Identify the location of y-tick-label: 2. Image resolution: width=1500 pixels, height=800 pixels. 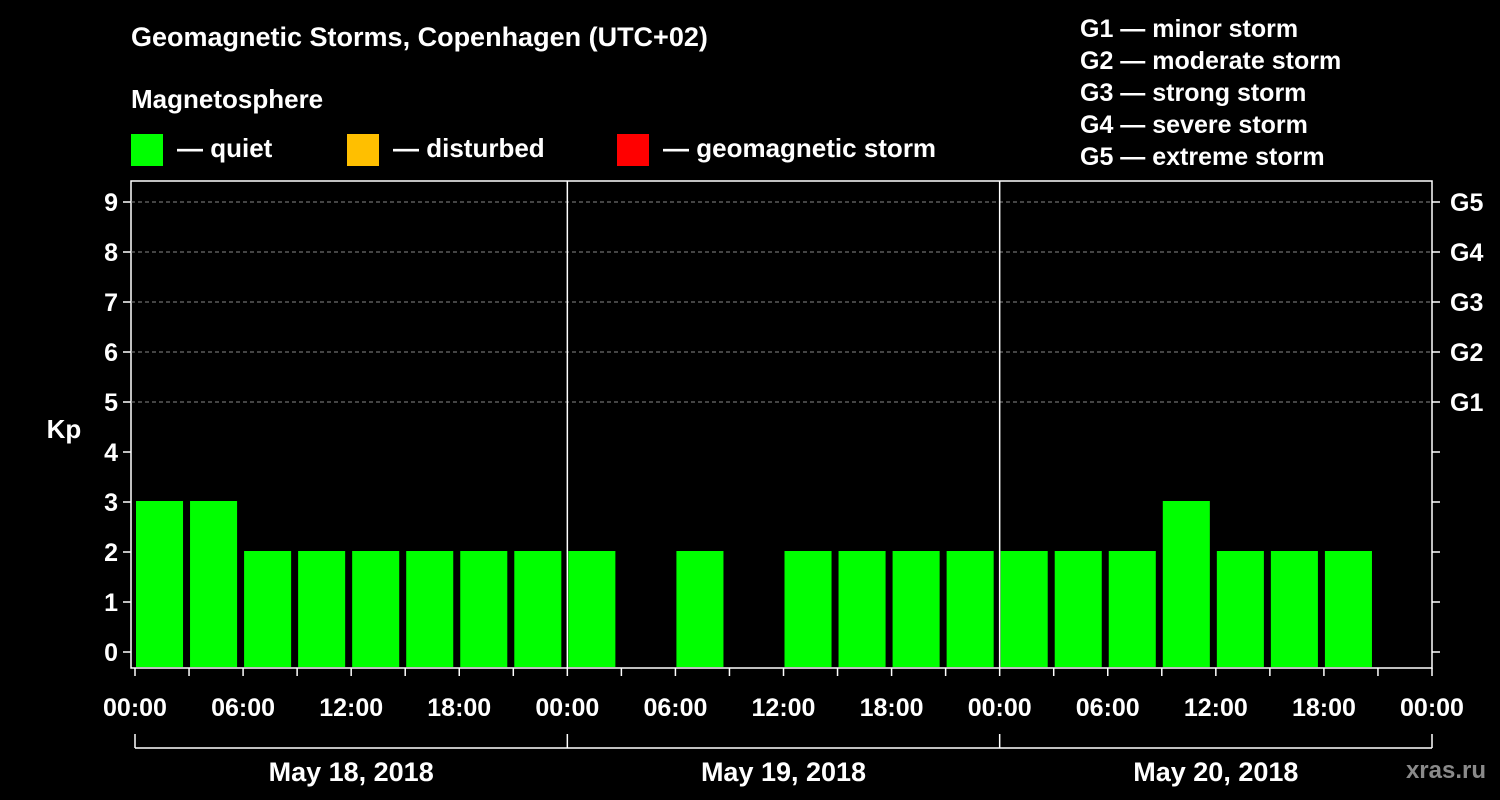
(111, 553).